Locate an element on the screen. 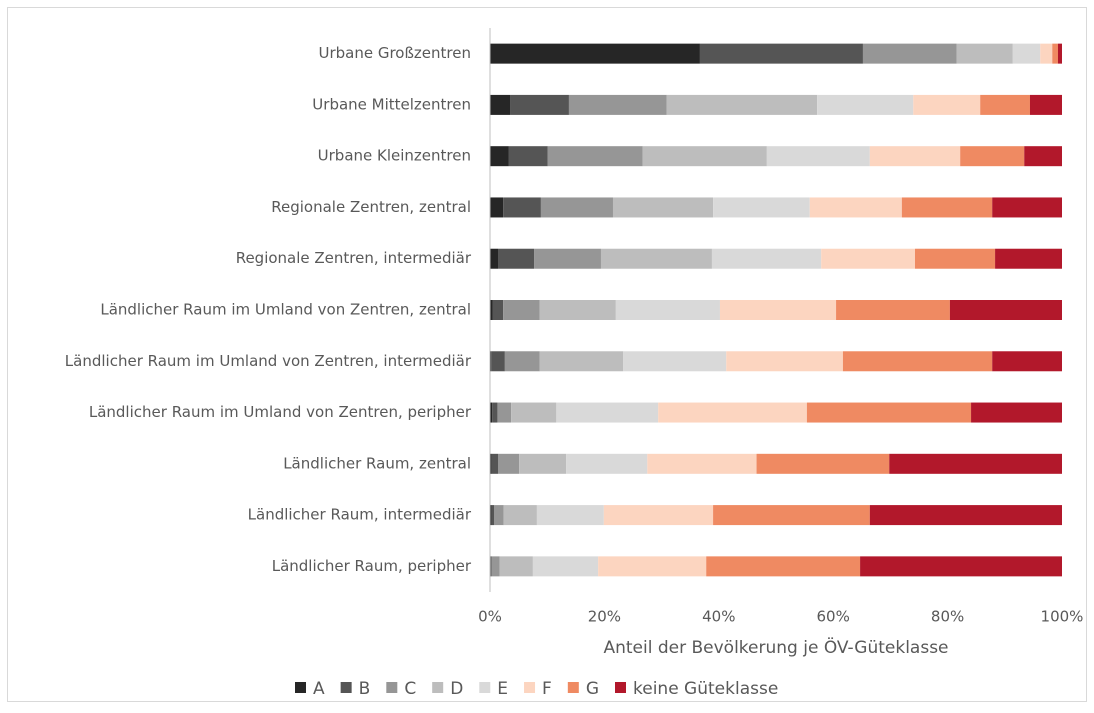  y-tick-label: Ländlicher Raum, intermediär is located at coordinates (360, 515).